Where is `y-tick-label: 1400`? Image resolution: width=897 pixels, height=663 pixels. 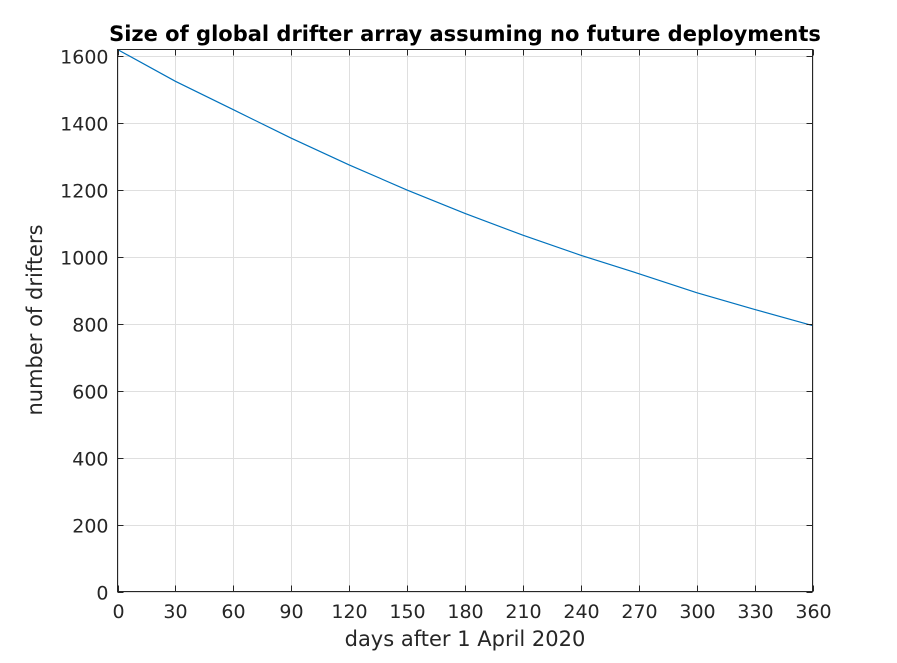
y-tick-label: 1400 is located at coordinates (84, 125).